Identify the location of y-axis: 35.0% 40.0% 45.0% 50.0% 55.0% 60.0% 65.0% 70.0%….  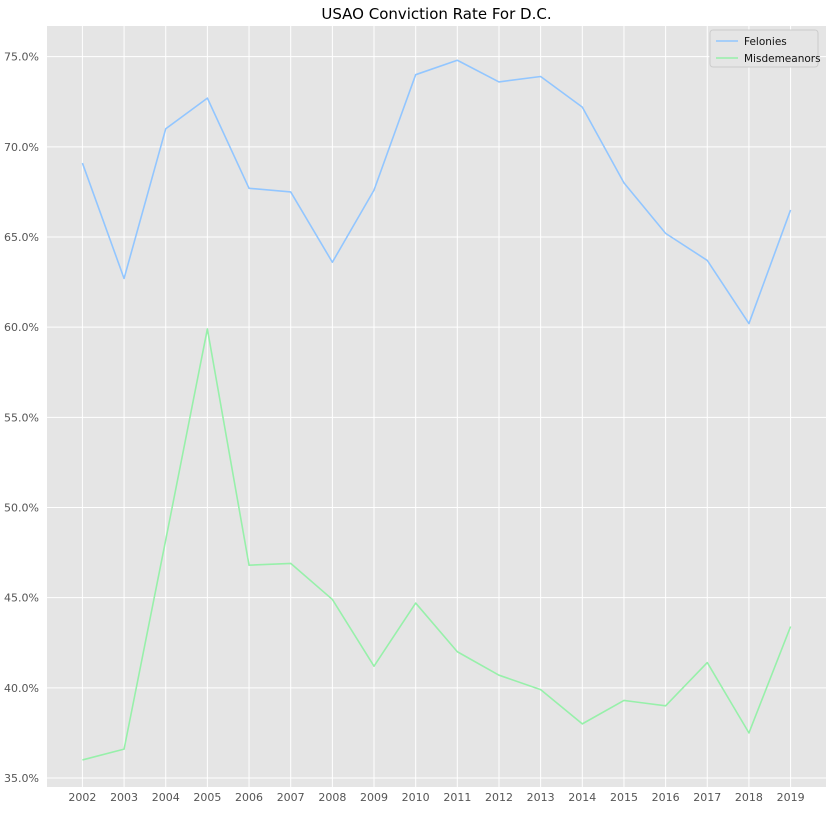
(21, 418).